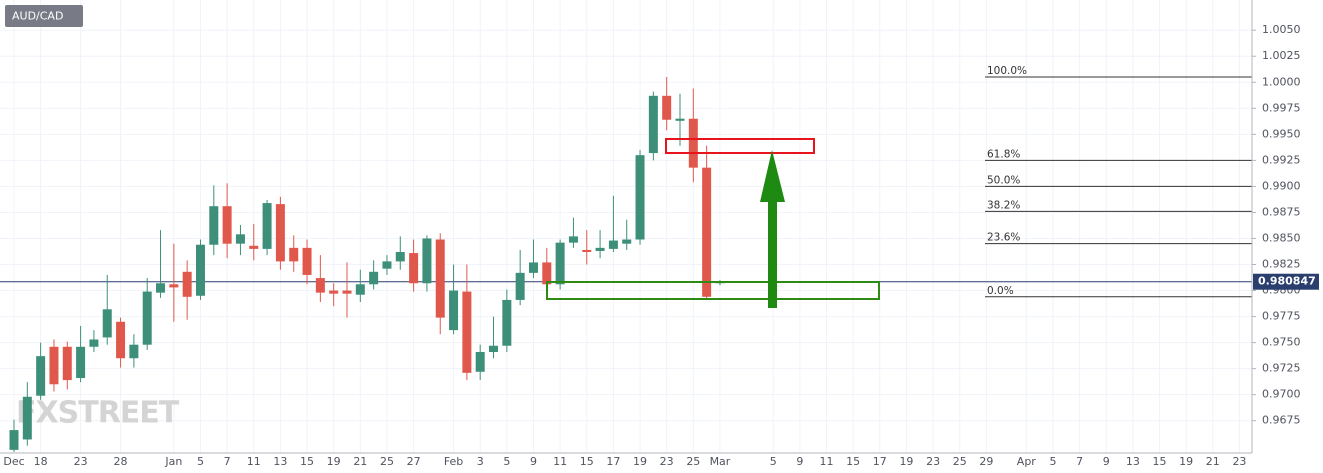 The height and width of the screenshot is (473, 1323). I want to click on y-tick-label: 0.9950, so click(1281, 133).